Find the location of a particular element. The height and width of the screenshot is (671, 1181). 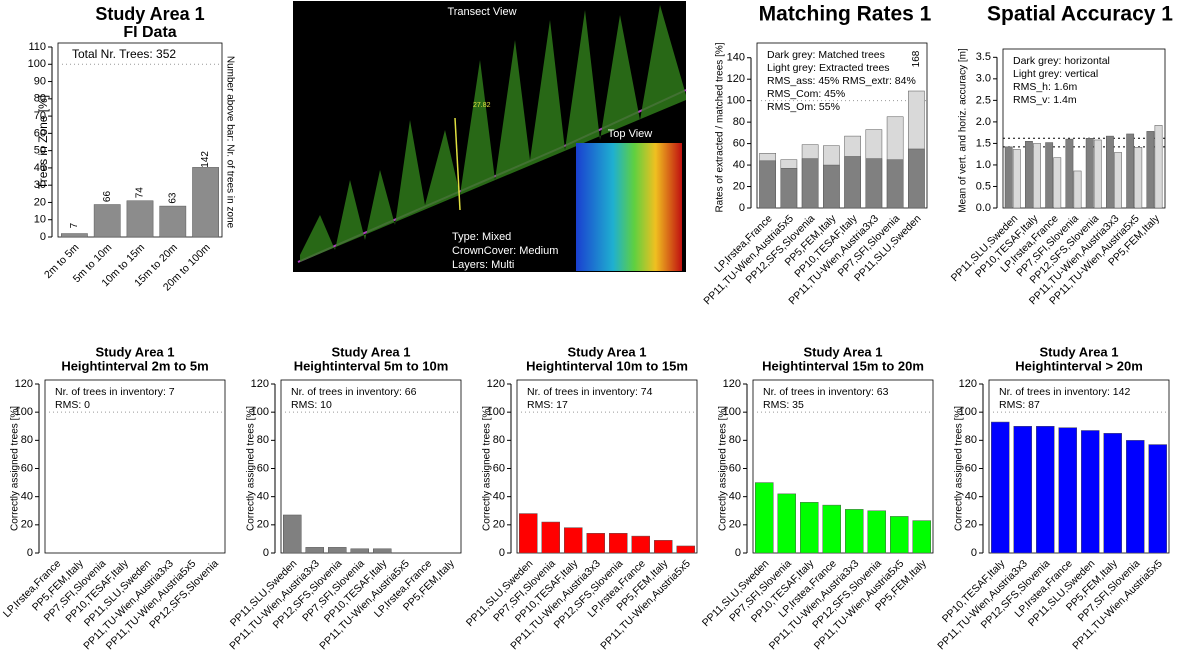

note: Dark grey: Matched trees is located at coordinates (826, 55).